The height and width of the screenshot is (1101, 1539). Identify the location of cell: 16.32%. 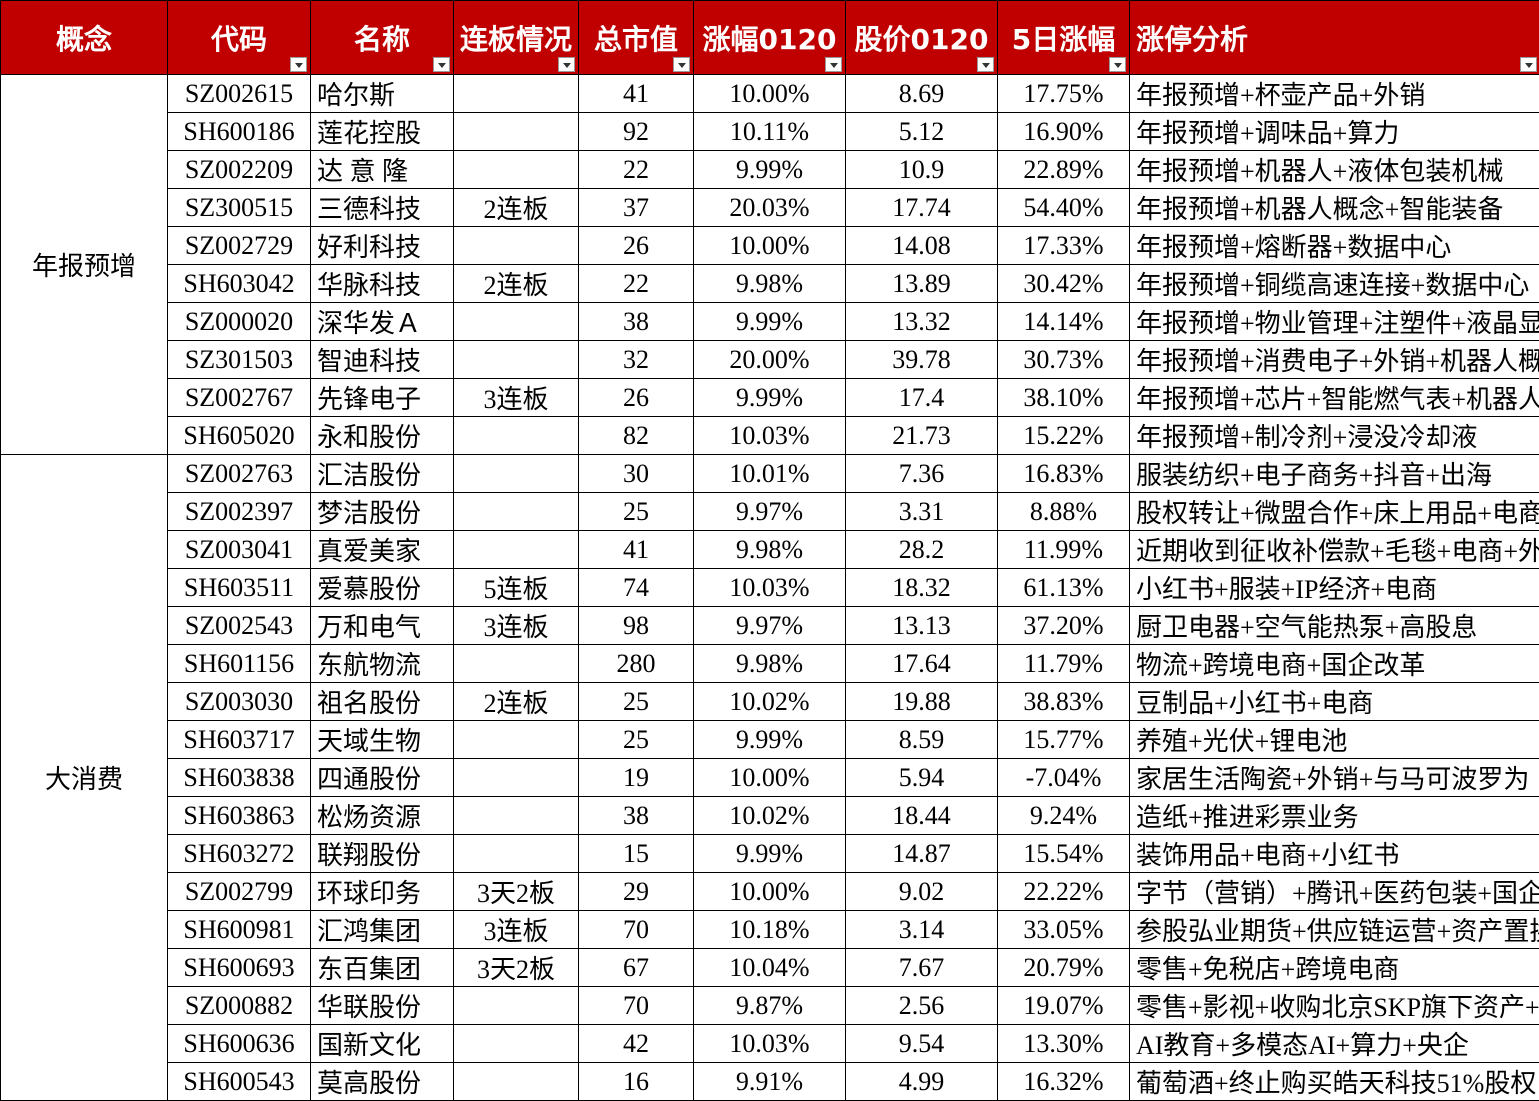
(1064, 1082).